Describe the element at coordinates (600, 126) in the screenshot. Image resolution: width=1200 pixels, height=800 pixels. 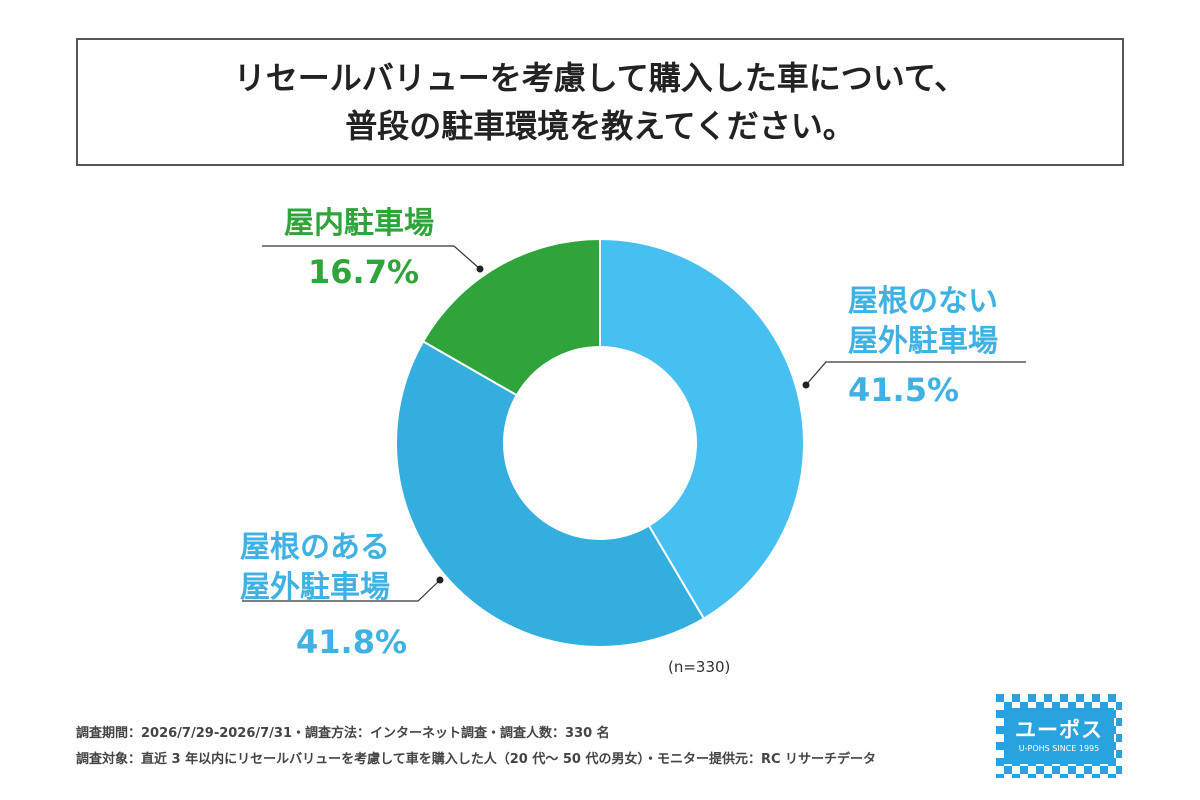
I see `title-line-2: 普段の駐車環境を教えてください。` at that location.